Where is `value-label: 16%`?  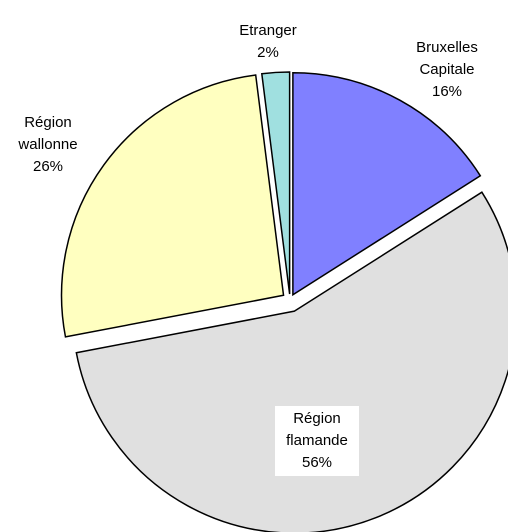 value-label: 16% is located at coordinates (447, 91).